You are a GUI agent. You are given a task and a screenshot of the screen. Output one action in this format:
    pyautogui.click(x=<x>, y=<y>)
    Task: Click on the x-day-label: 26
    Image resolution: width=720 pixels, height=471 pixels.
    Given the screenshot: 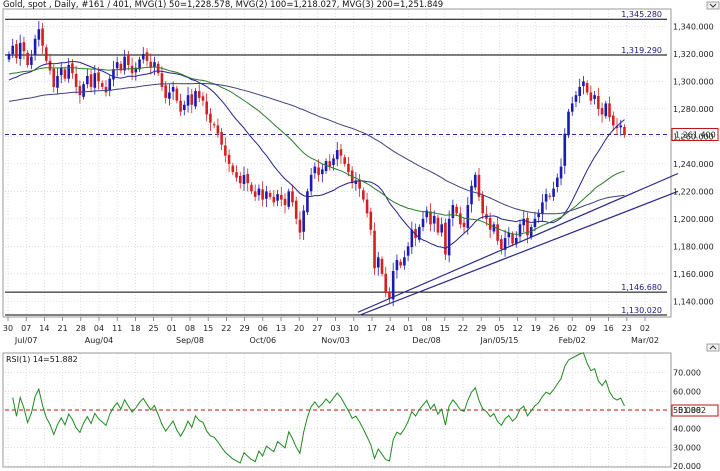 What is the action you would take?
    pyautogui.click(x=554, y=328)
    